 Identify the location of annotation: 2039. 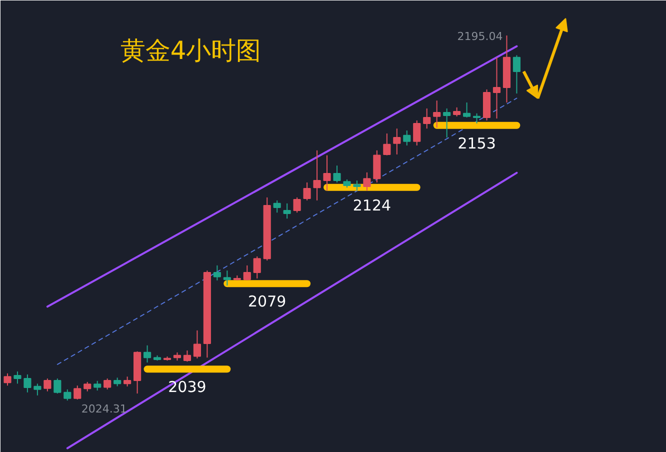
(187, 387).